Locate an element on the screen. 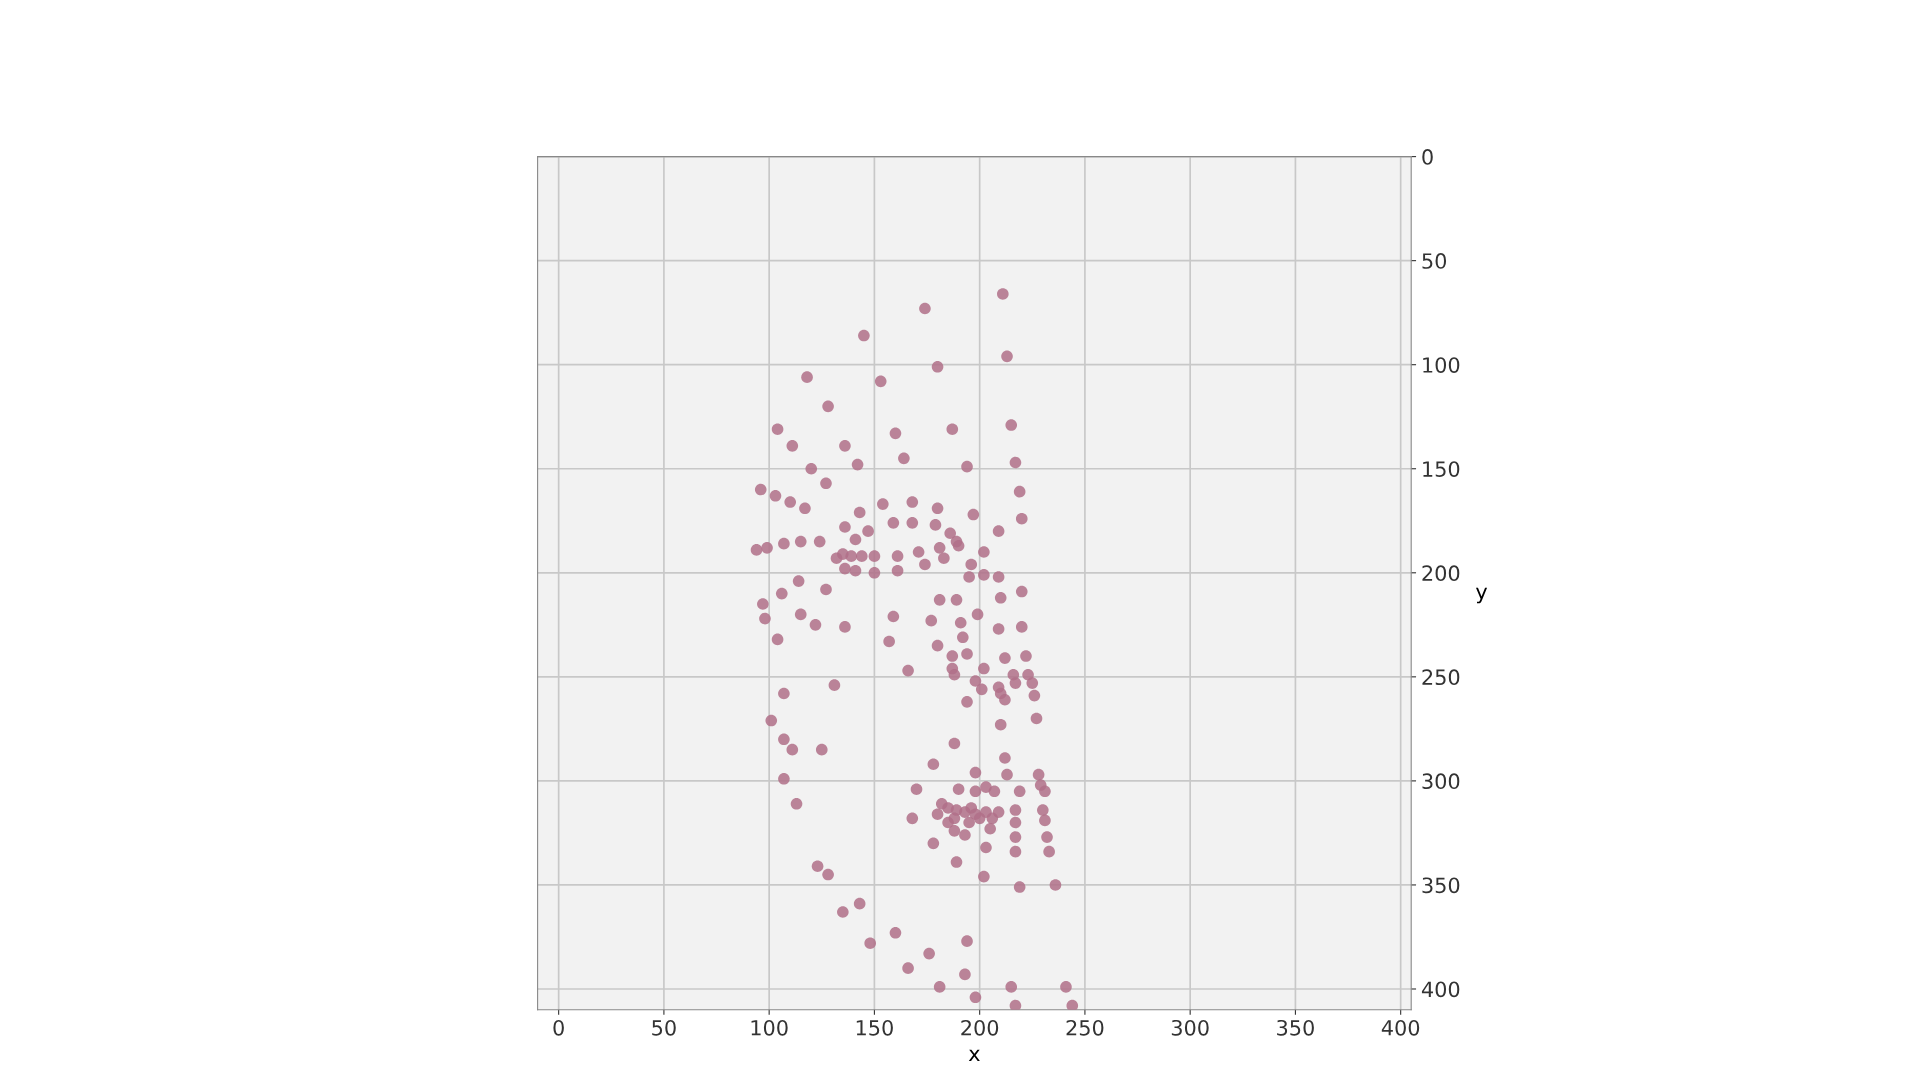 This screenshot has height=1080, width=1920. y-tick-label: 0 is located at coordinates (1427, 157).